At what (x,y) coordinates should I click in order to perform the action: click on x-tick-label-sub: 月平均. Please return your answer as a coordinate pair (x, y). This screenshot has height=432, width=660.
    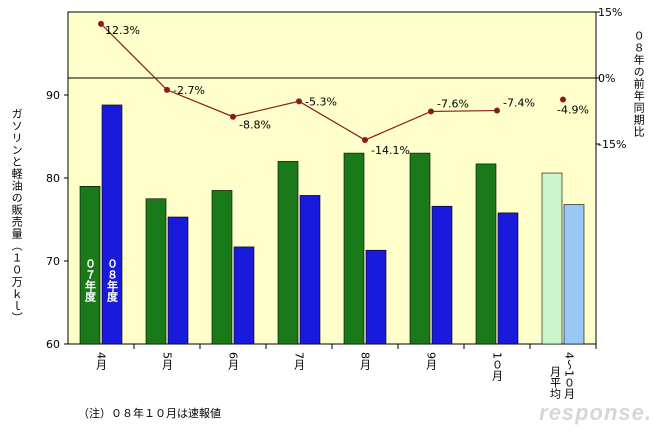
    Looking at the image, I should click on (555, 383).